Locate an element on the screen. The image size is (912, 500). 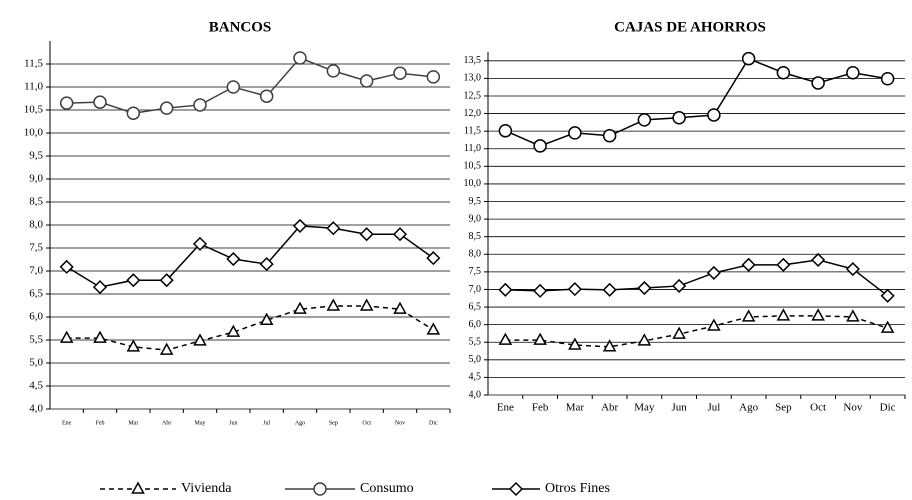
legend-label: Consumo is located at coordinates (387, 488).